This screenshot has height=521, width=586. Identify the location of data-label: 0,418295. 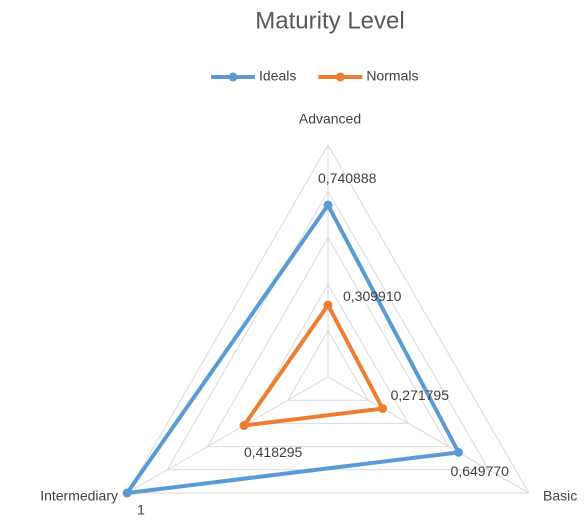
(273, 452).